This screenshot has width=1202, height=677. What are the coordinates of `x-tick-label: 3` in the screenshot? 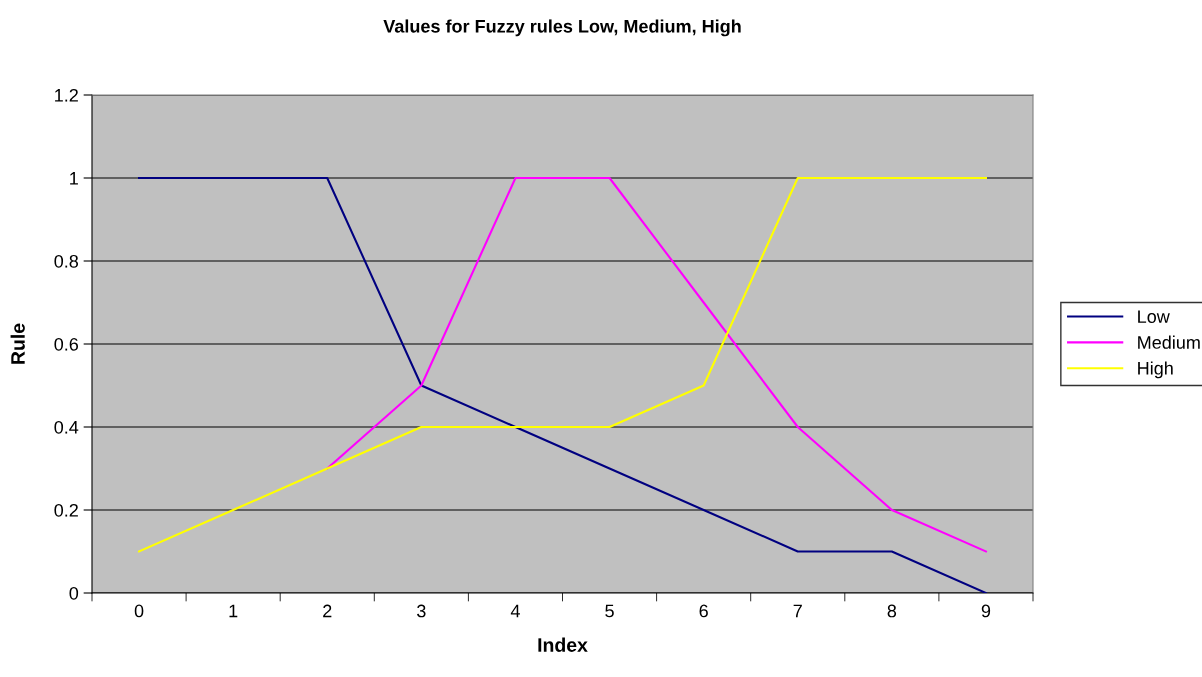 It's located at (421, 611).